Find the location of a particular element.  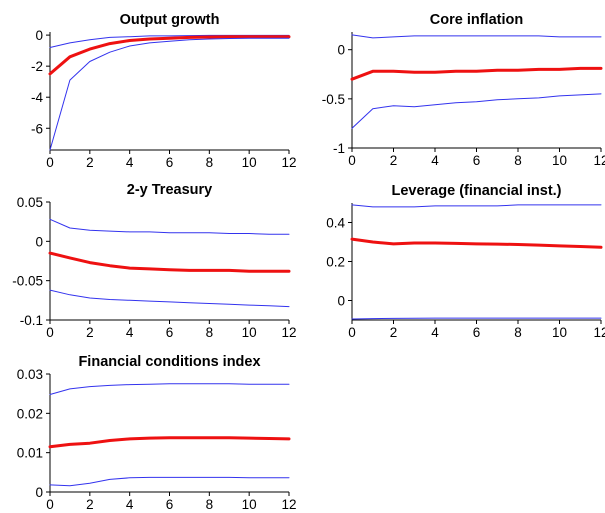

treasury-2y-x-tick-label: 6 is located at coordinates (170, 332).